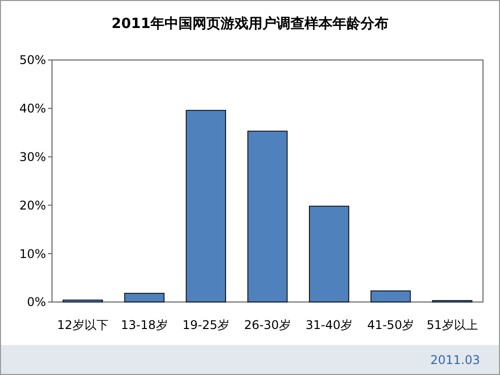 Image resolution: width=500 pixels, height=375 pixels. I want to click on y-tick-label: 30%, so click(32, 157).